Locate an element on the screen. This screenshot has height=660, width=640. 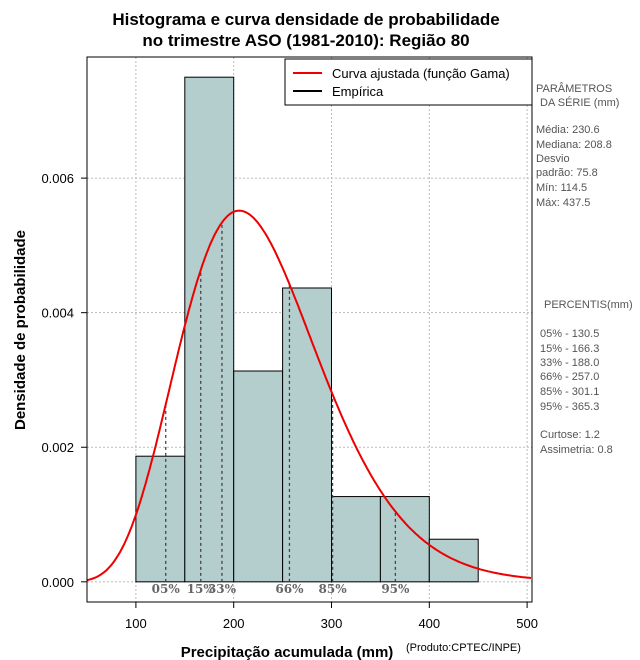
percentile-label-0: 05% is located at coordinates (166, 589).